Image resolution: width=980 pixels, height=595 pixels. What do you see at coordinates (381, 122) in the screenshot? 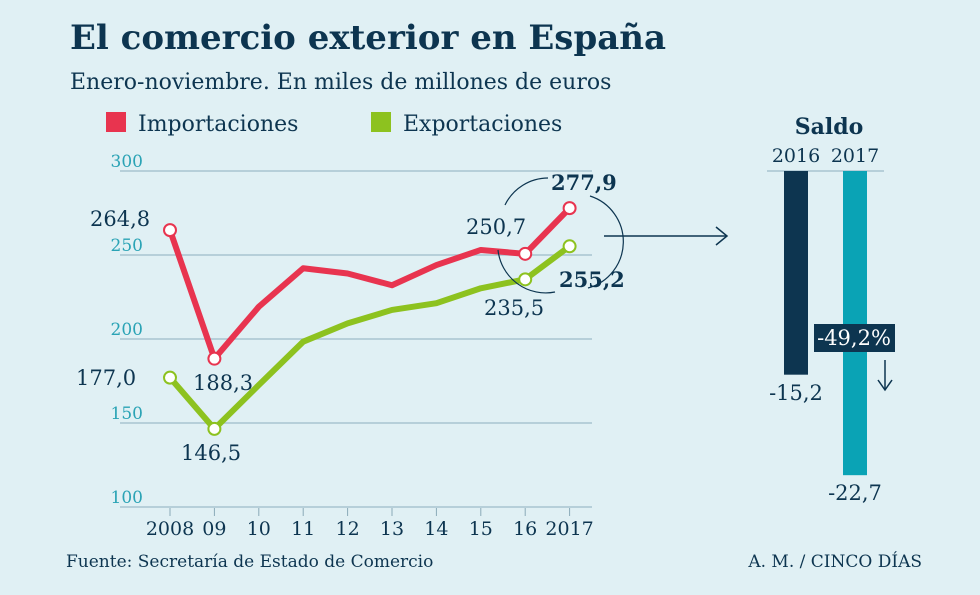
I see `legend-swatch-exports` at bounding box center [381, 122].